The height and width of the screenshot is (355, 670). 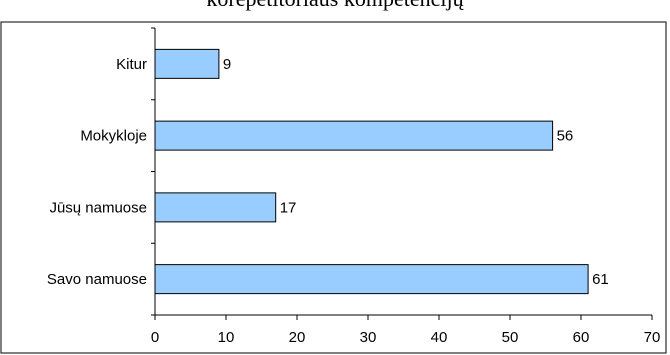 I want to click on x-tick-label: 60, so click(x=581, y=337).